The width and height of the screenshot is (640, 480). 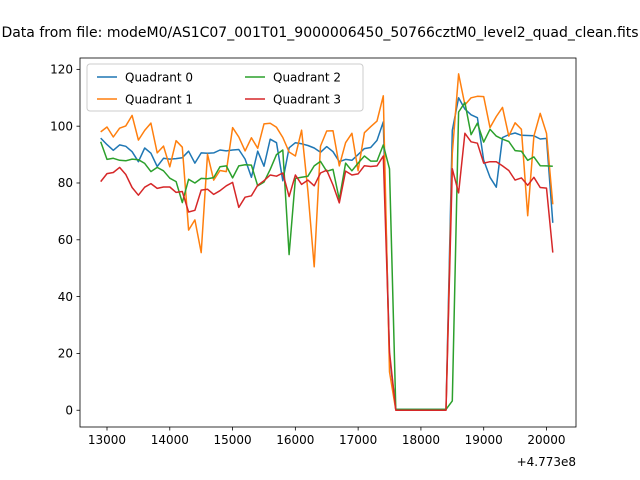 What do you see at coordinates (61, 126) in the screenshot?
I see `y-tick-label: 100` at bounding box center [61, 126].